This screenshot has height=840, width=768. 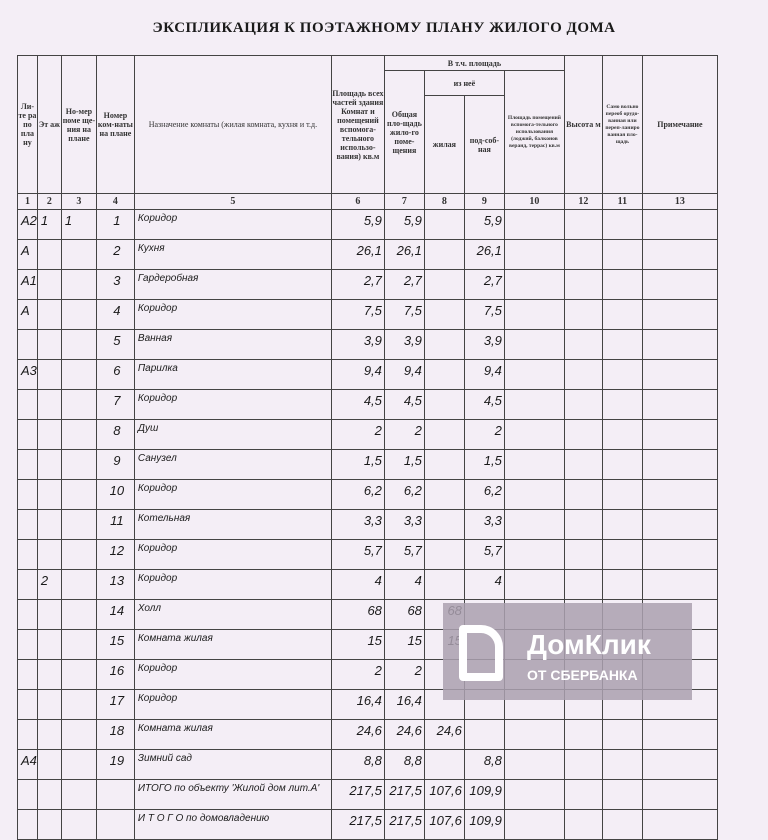 What do you see at coordinates (115, 124) in the screenshot?
I see `header-room-number: Номер ком-наты на плане` at bounding box center [115, 124].